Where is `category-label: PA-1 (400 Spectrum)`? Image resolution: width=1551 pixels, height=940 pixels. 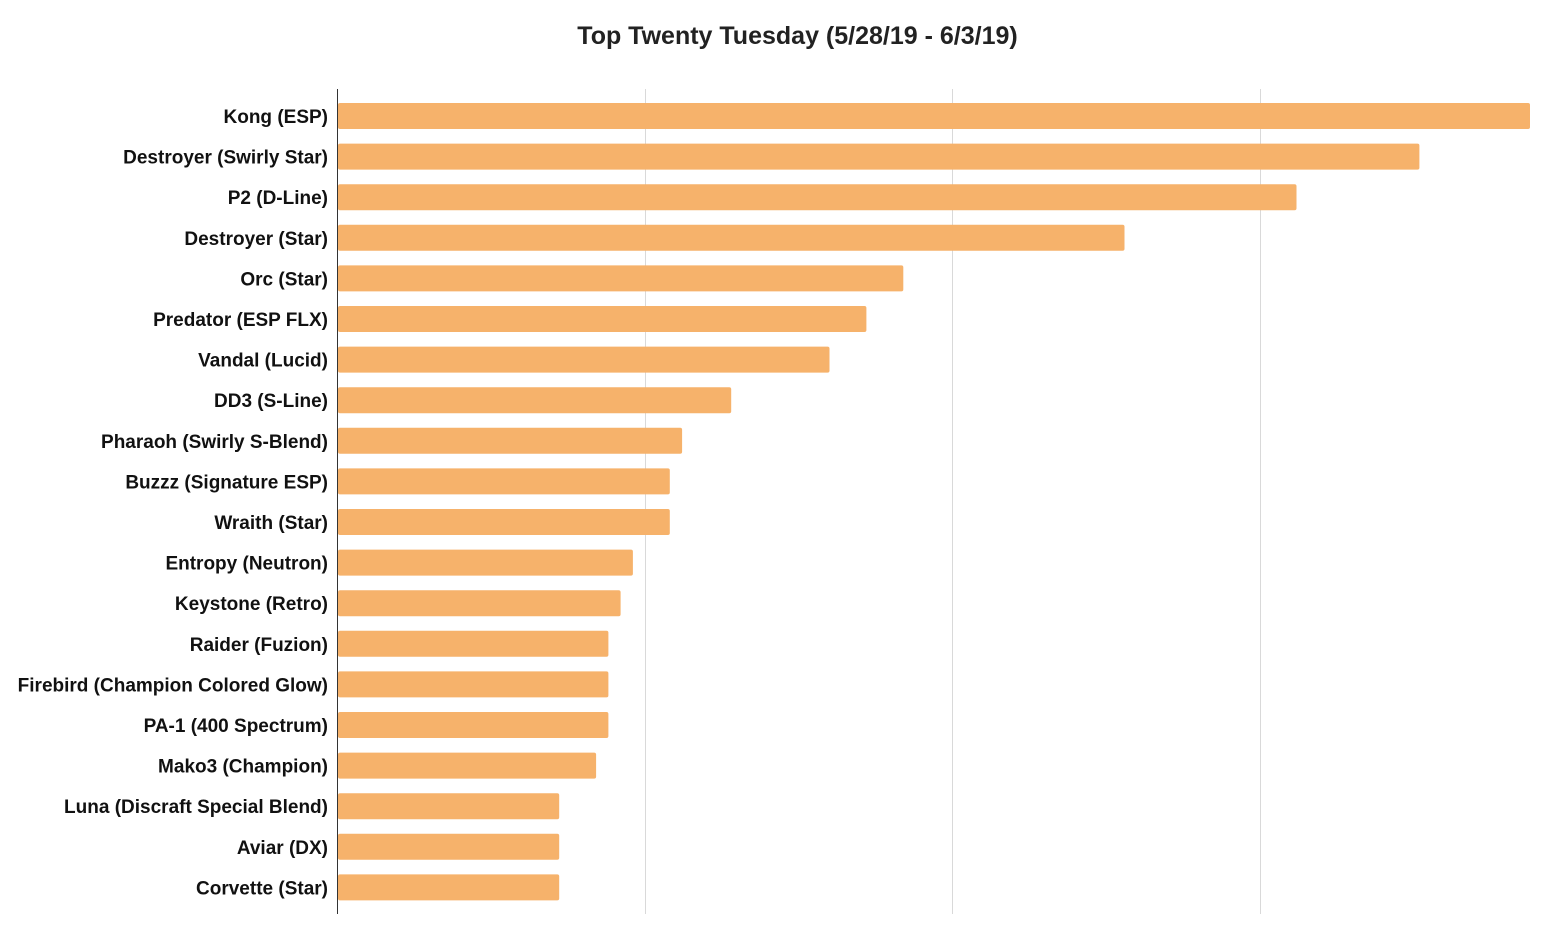
category-label: PA-1 (400 Spectrum) is located at coordinates (236, 726).